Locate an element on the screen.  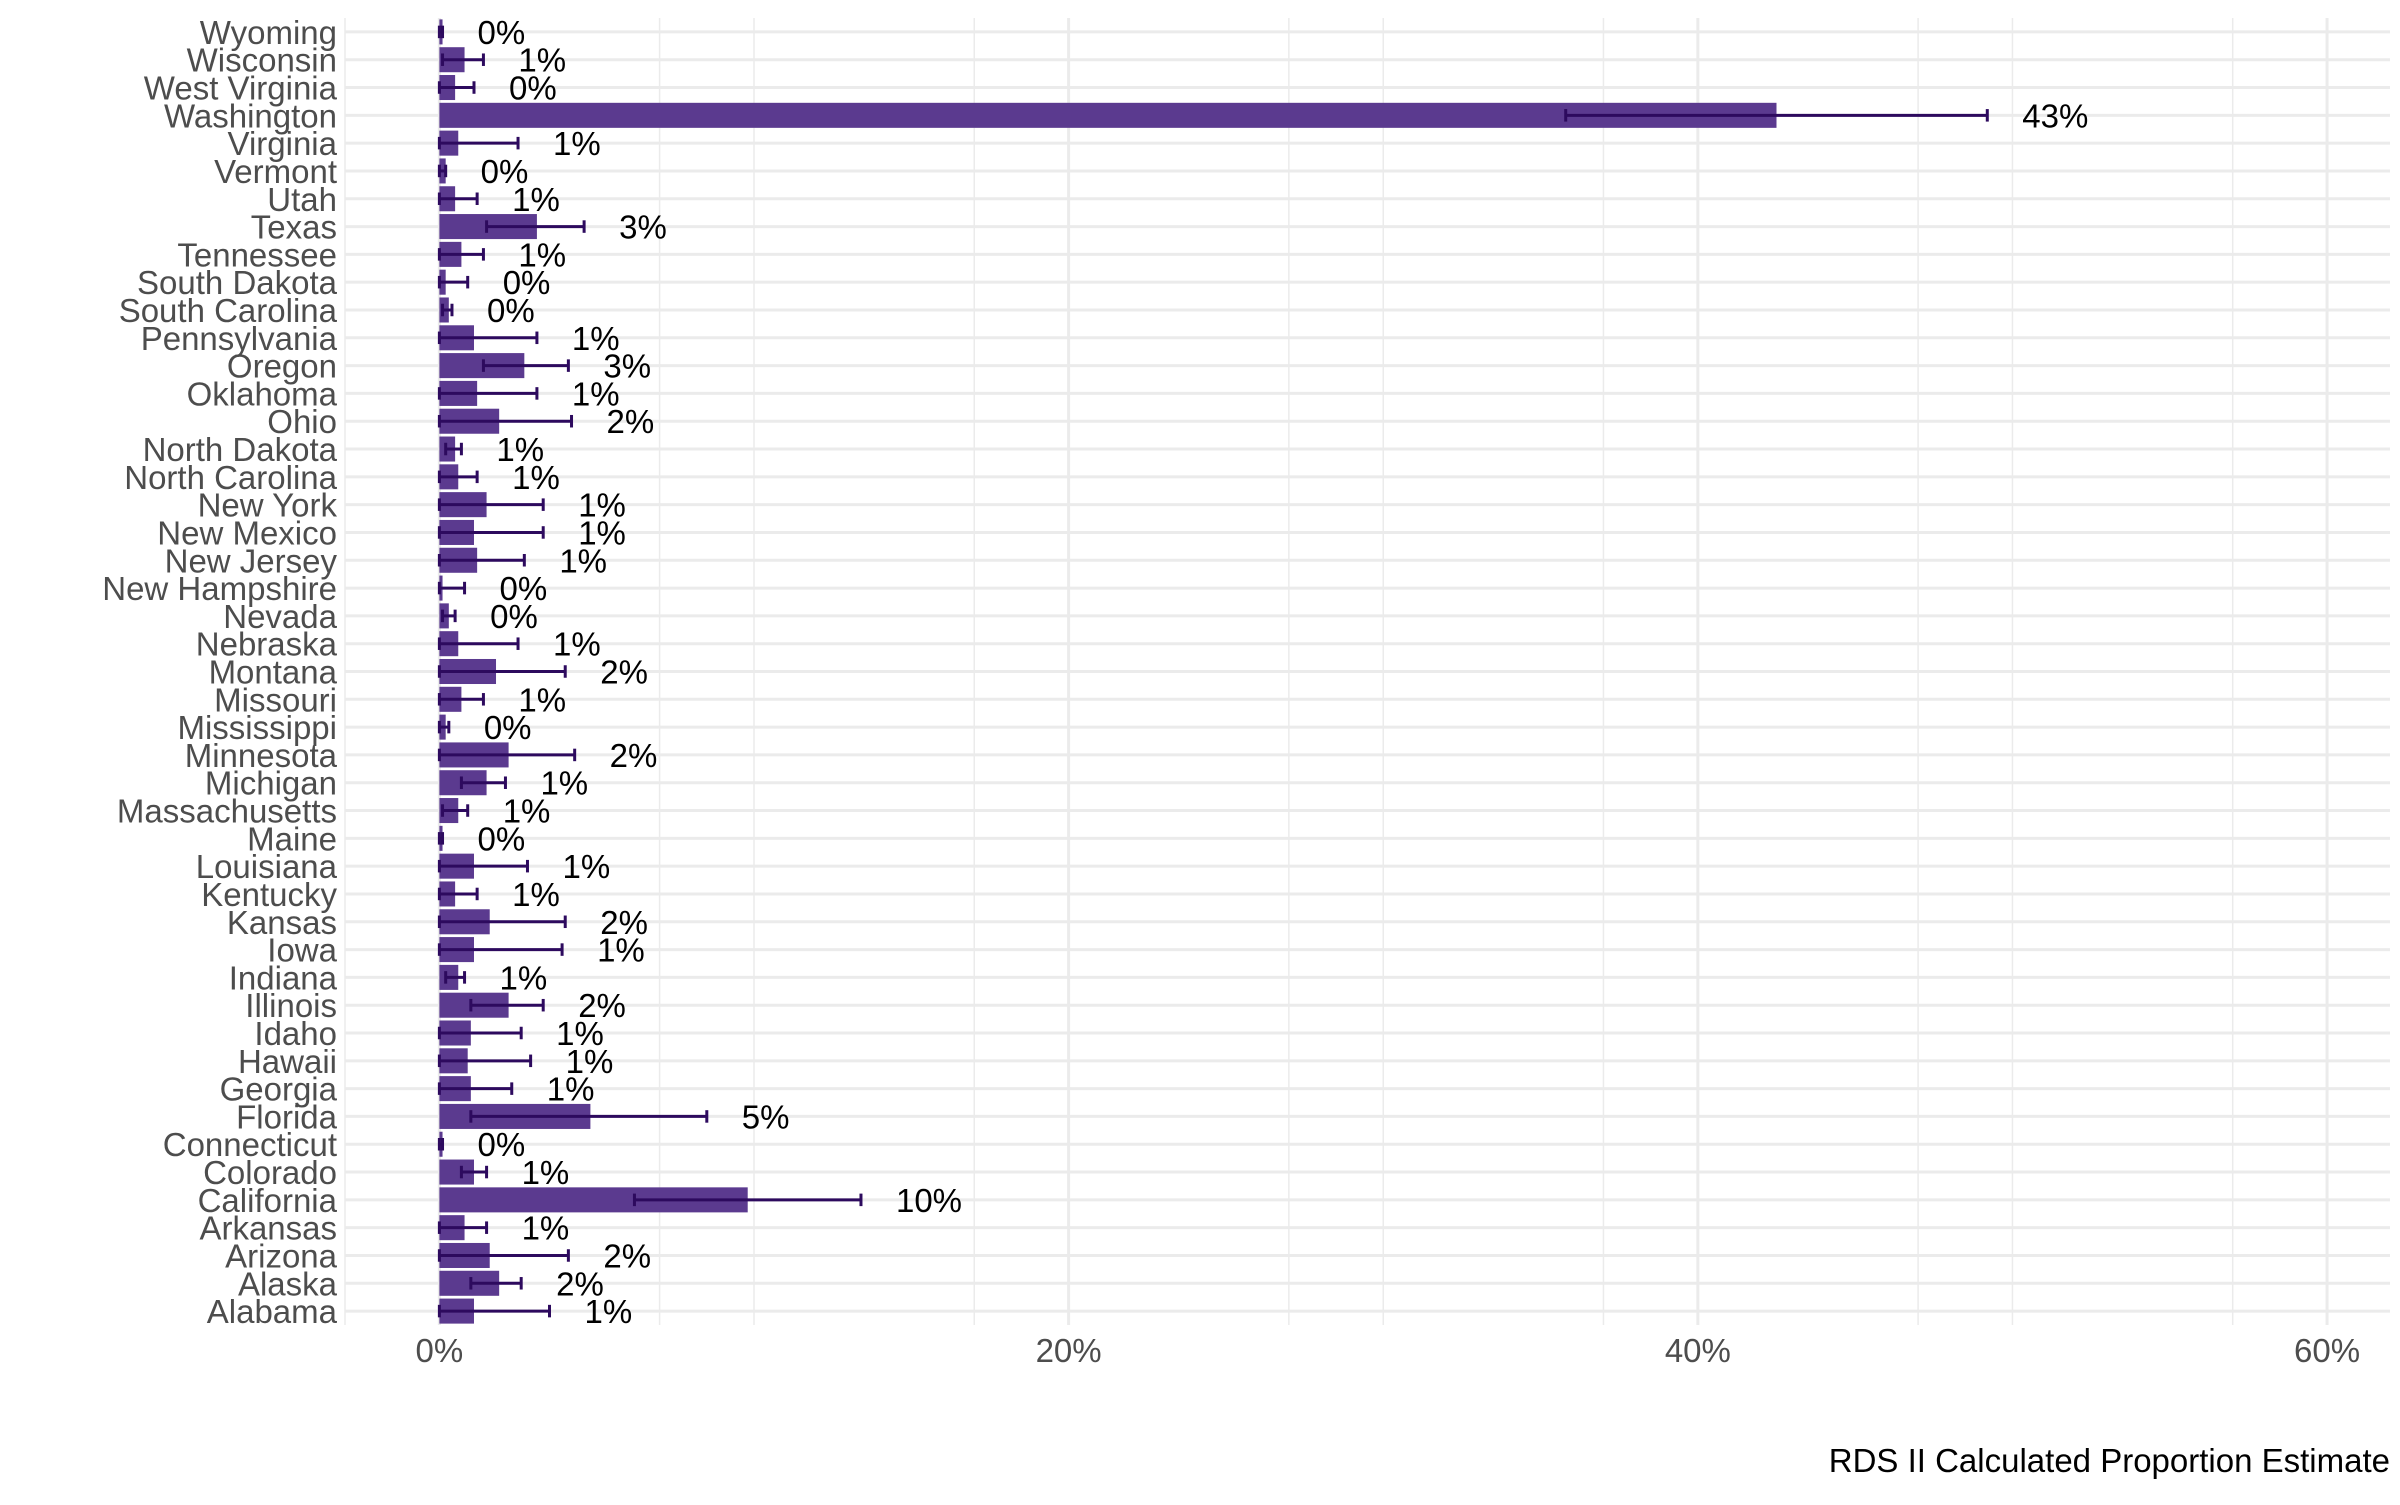
category-label: New Jersey is located at coordinates (251, 560).